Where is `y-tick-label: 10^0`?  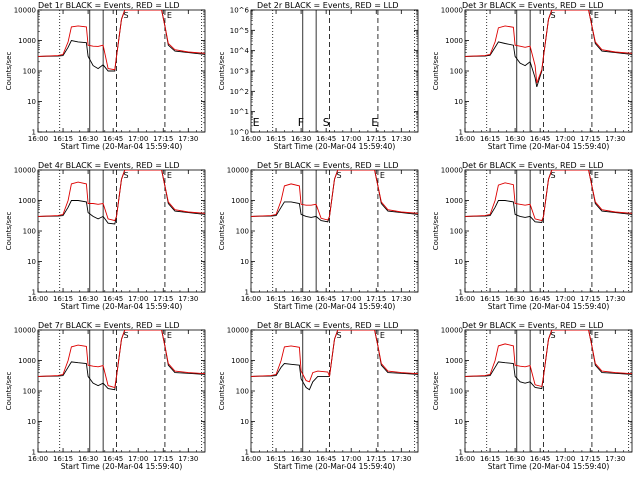
y-tick-label: 10^0 is located at coordinates (239, 133).